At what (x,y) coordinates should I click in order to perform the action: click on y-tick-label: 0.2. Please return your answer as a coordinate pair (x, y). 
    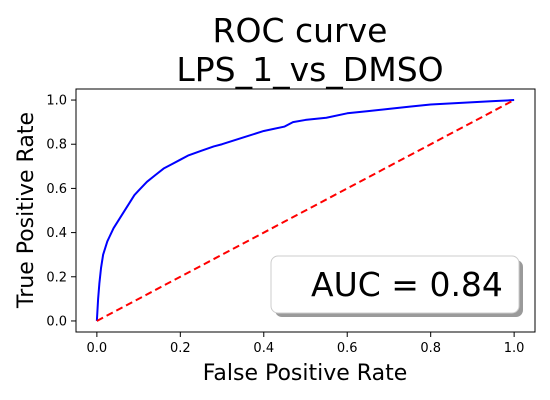
    Looking at the image, I should click on (56, 277).